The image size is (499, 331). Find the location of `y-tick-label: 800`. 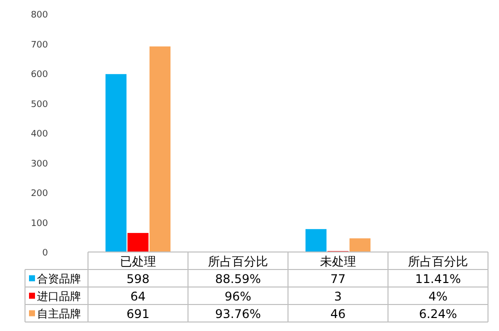

y-tick-label: 800 is located at coordinates (39, 15).